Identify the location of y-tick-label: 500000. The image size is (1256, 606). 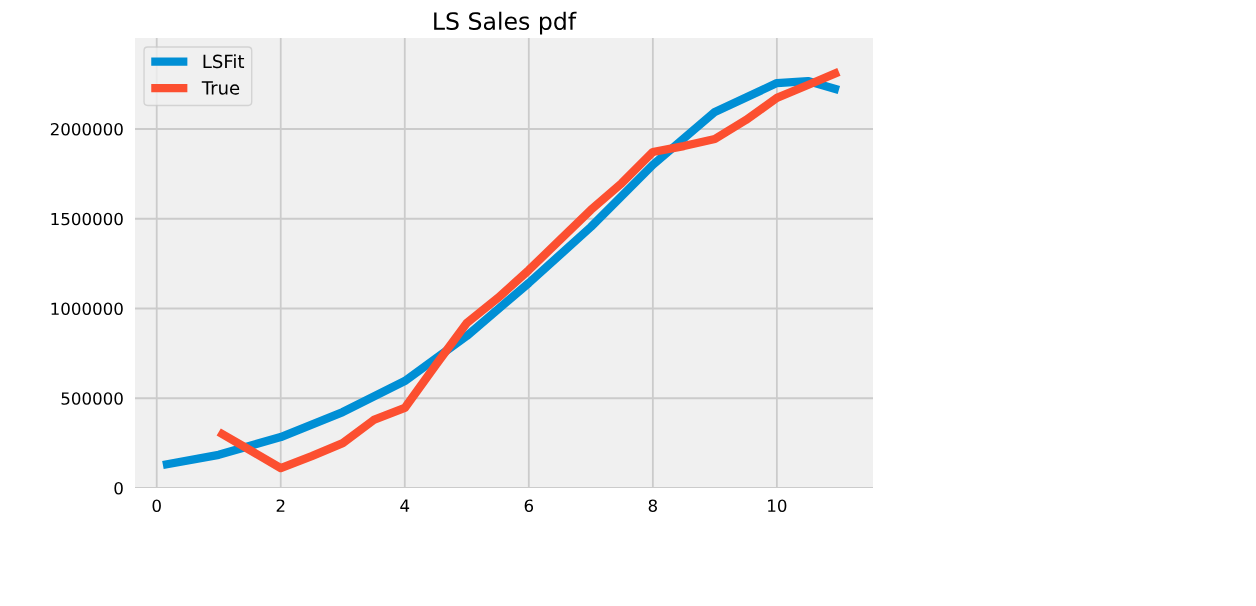
(92, 398).